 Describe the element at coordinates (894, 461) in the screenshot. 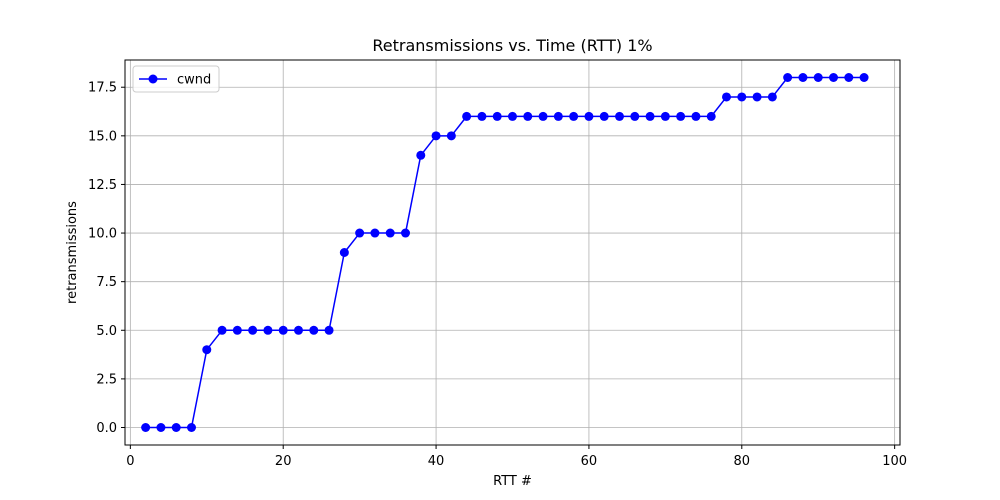

I see `x-tick-label: 100` at that location.